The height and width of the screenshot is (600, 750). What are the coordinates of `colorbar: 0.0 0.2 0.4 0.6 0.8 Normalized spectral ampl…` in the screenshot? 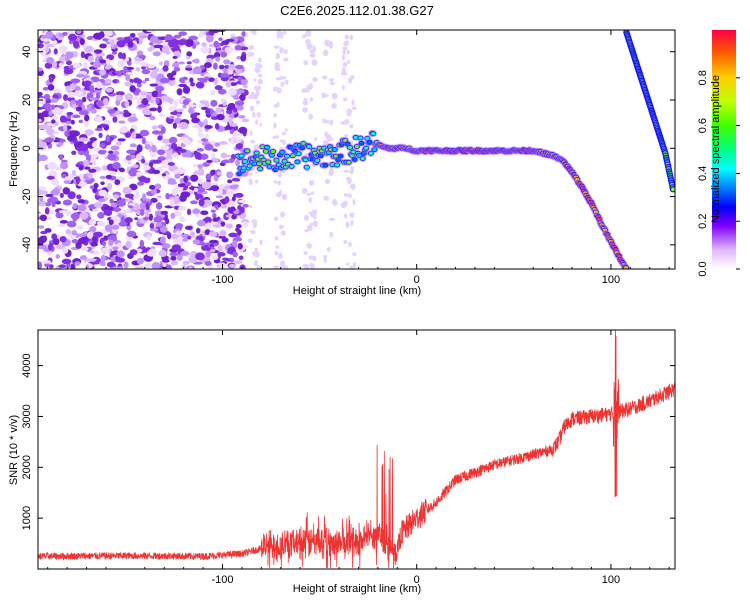 It's located at (718, 153).